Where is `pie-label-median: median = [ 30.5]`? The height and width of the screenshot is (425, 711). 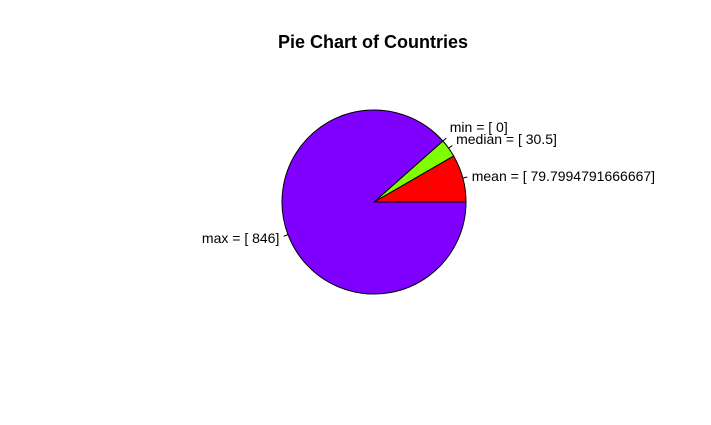 pie-label-median: median = [ 30.5] is located at coordinates (506, 139).